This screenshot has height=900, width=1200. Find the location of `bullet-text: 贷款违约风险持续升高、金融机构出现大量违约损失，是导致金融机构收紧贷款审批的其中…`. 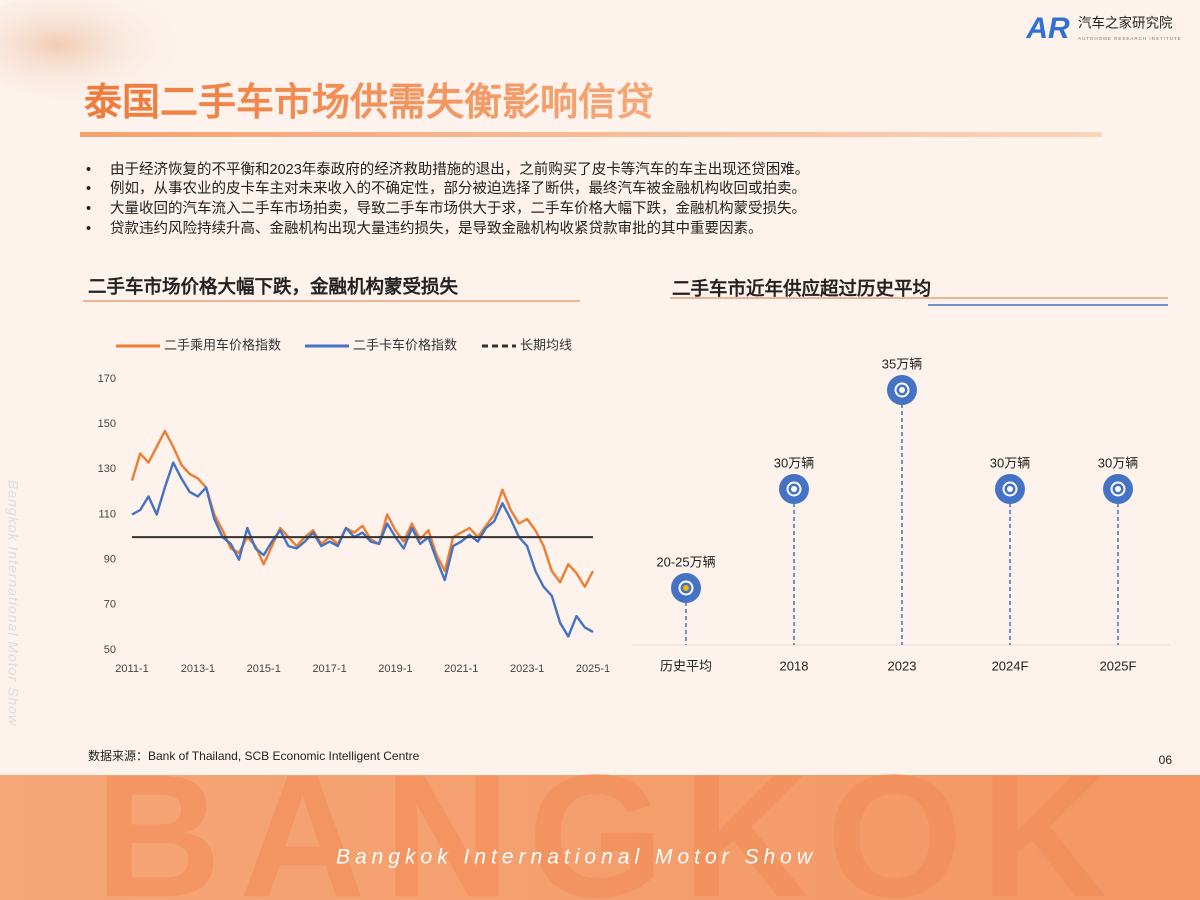

bullet-text: 贷款违约风险持续升高、金融机构出现大量违约损失，是导致金融机构收紧贷款审批的其中… is located at coordinates (436, 228).